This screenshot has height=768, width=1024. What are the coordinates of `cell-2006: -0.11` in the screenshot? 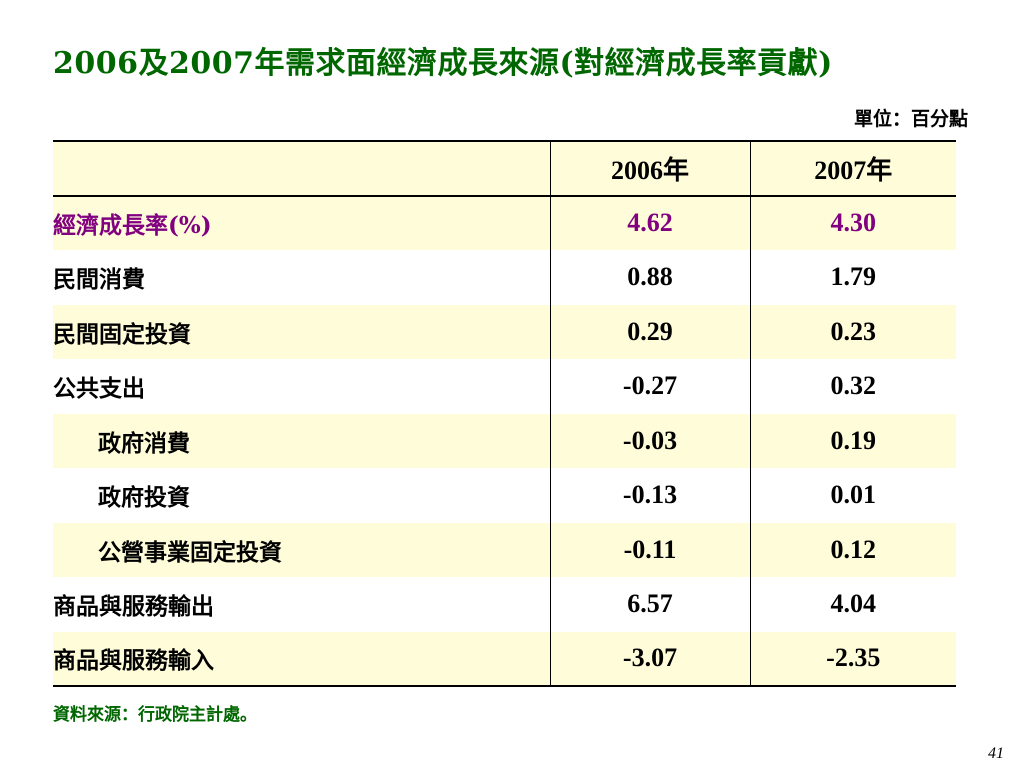 It's located at (649, 549).